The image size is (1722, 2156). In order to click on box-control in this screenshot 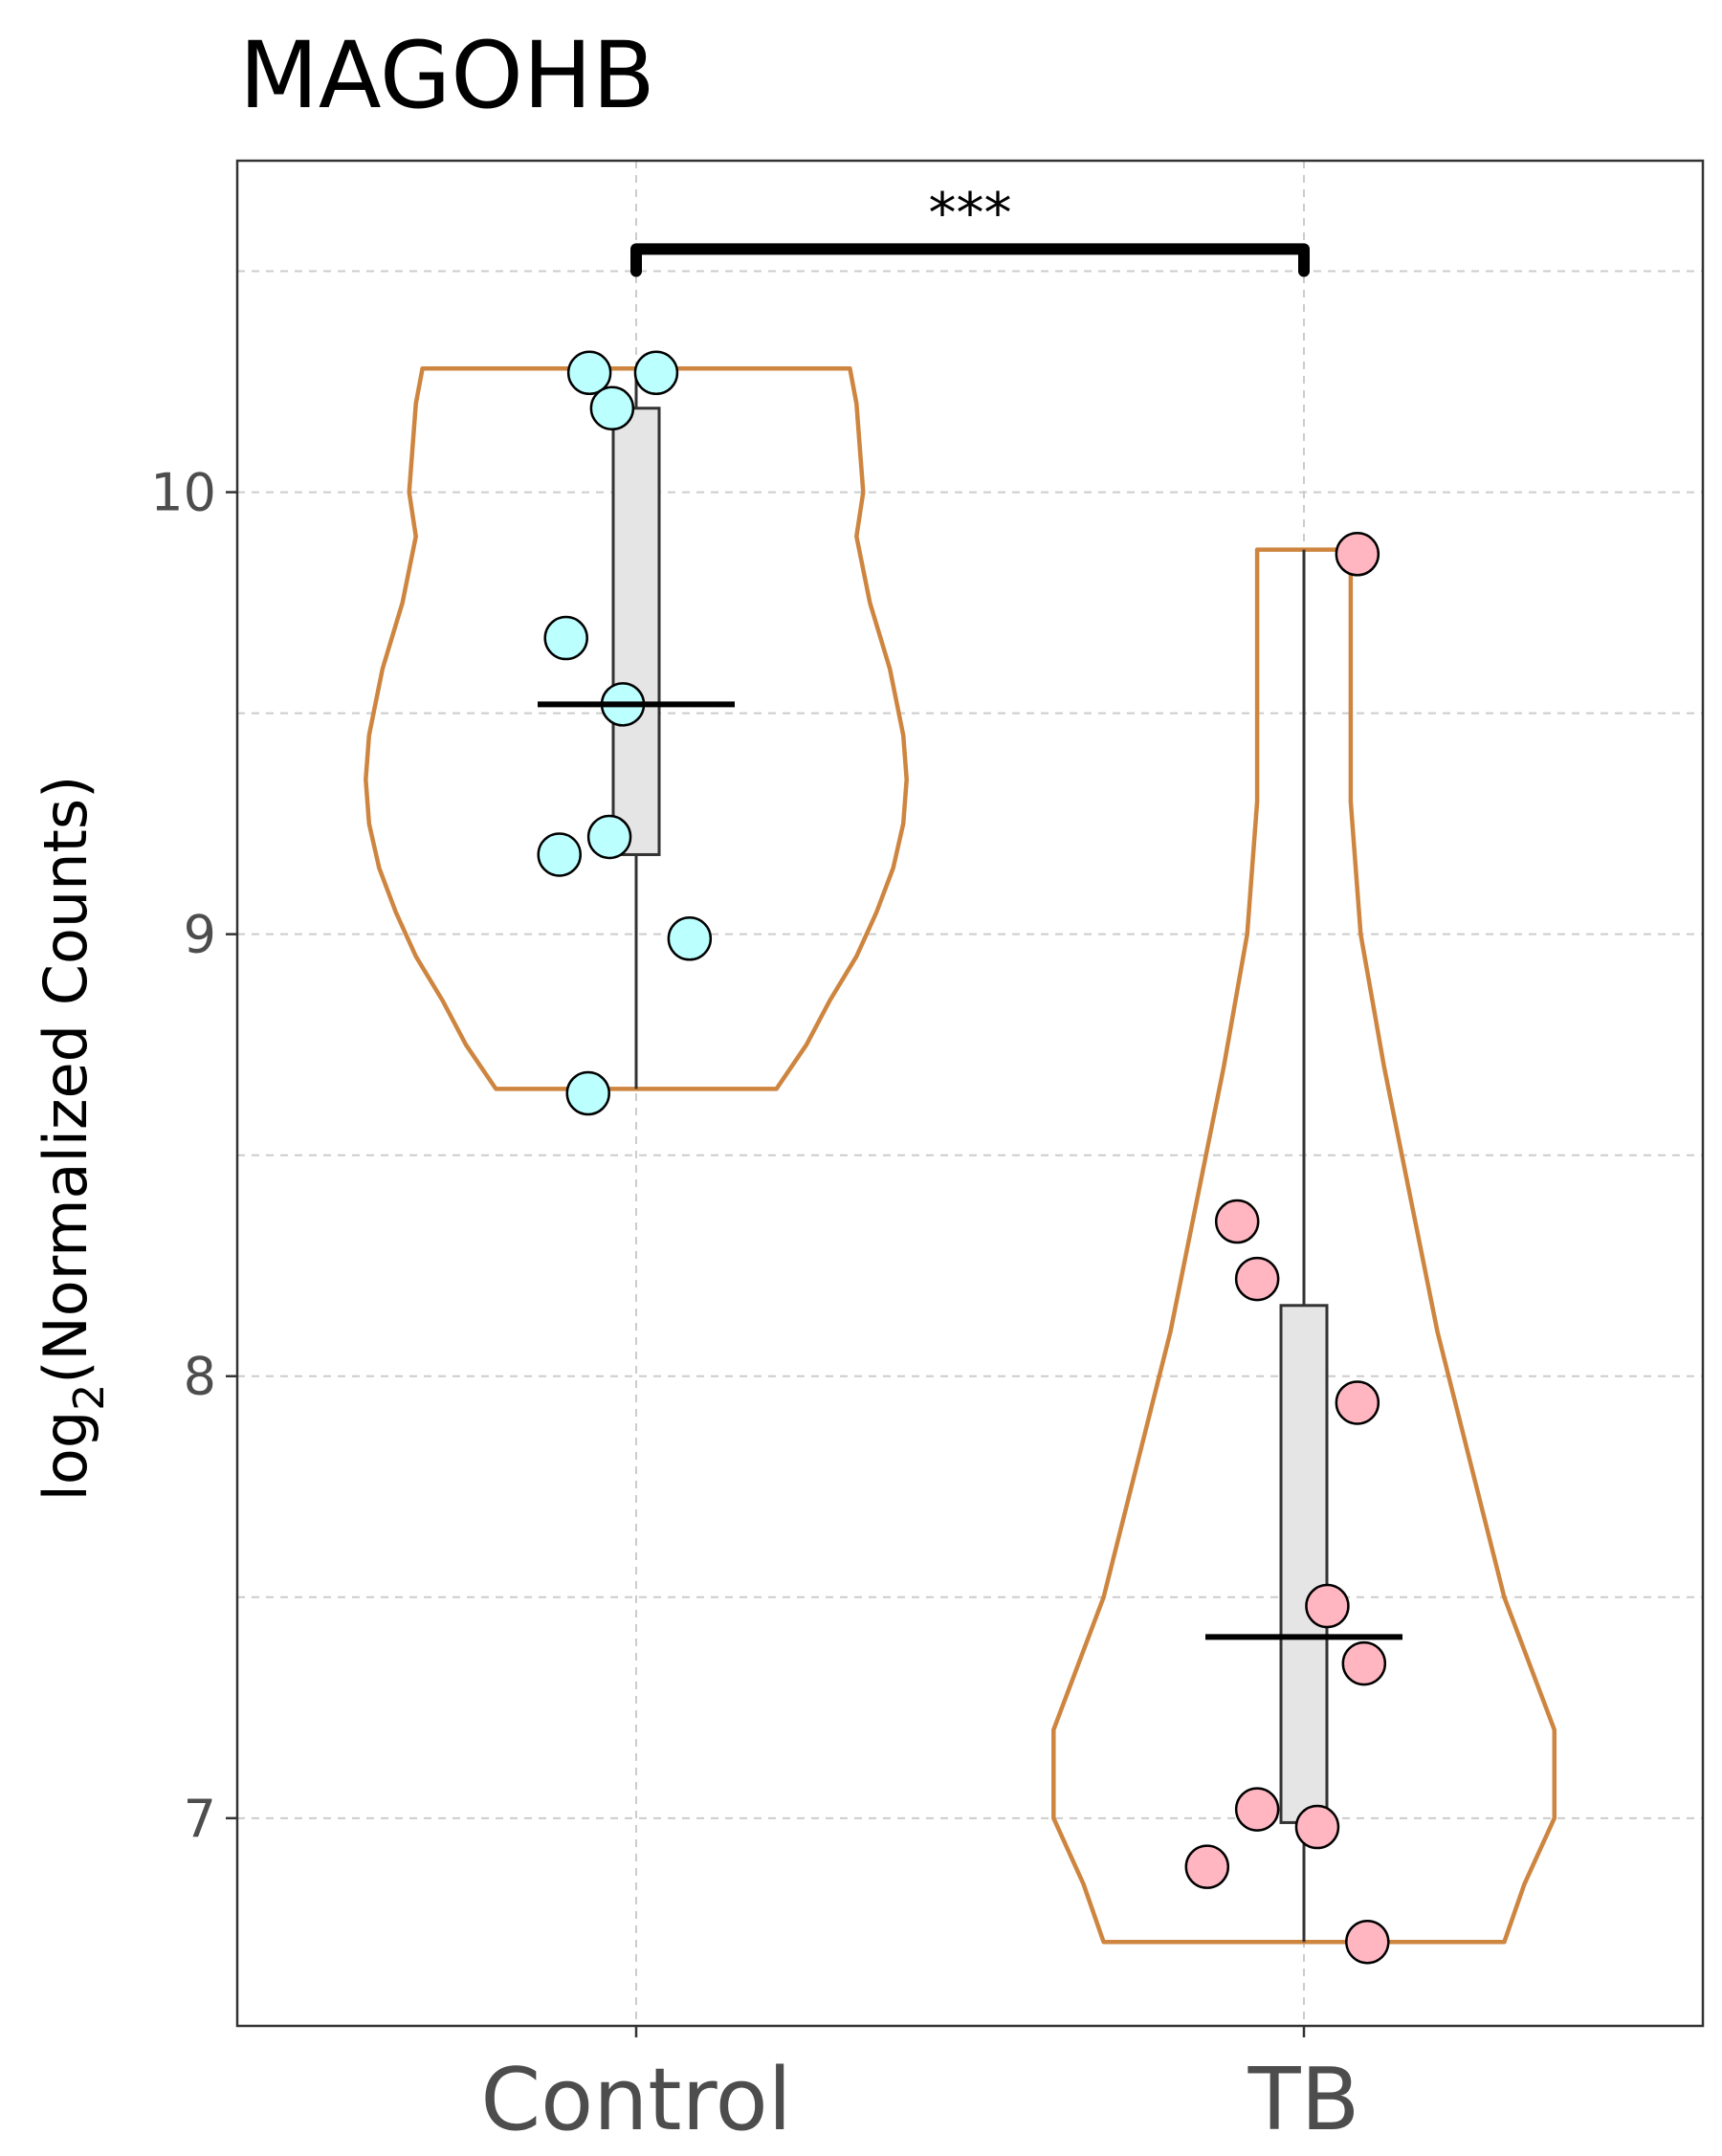, I will do `click(636, 631)`.